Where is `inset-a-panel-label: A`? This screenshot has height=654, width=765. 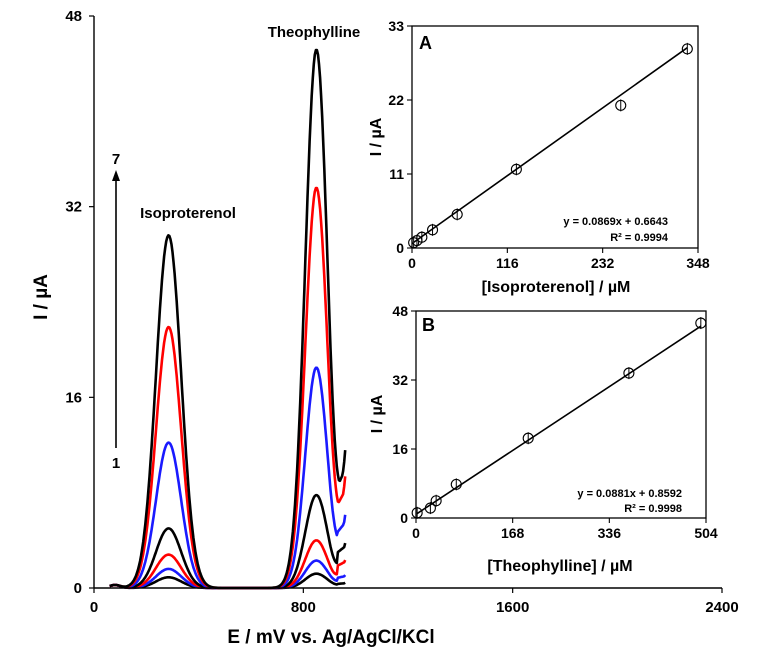 inset-a-panel-label: A is located at coordinates (425, 43).